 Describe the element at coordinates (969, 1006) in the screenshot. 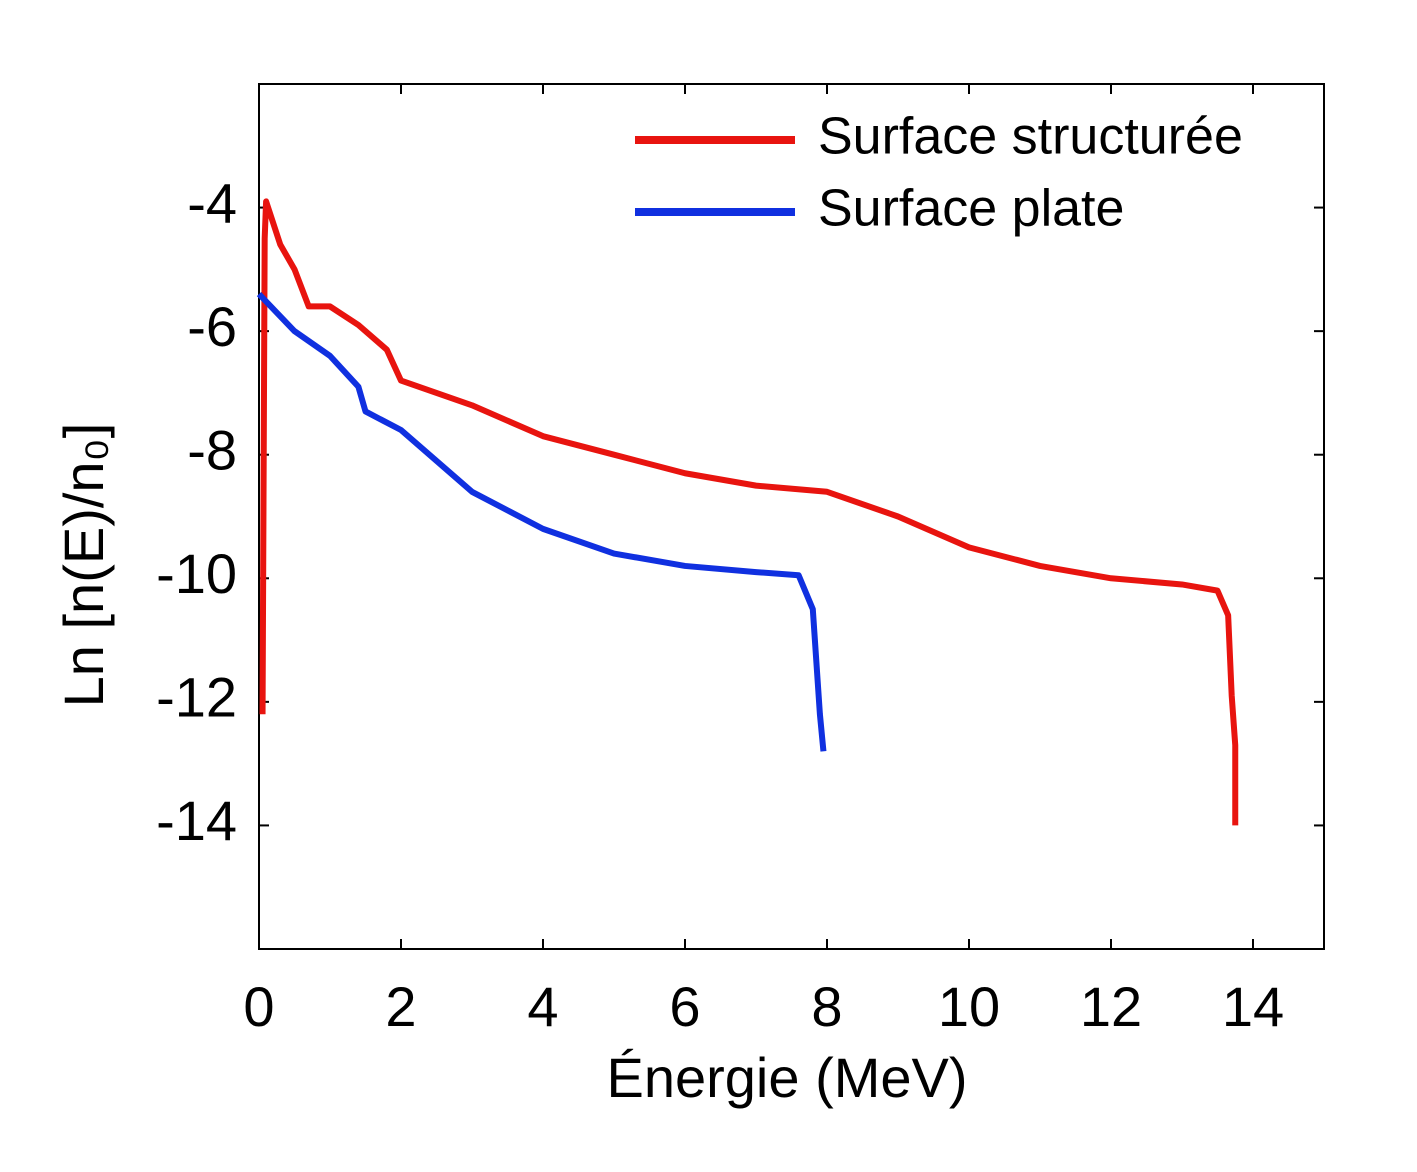

I see `x-tick-label: 10` at that location.